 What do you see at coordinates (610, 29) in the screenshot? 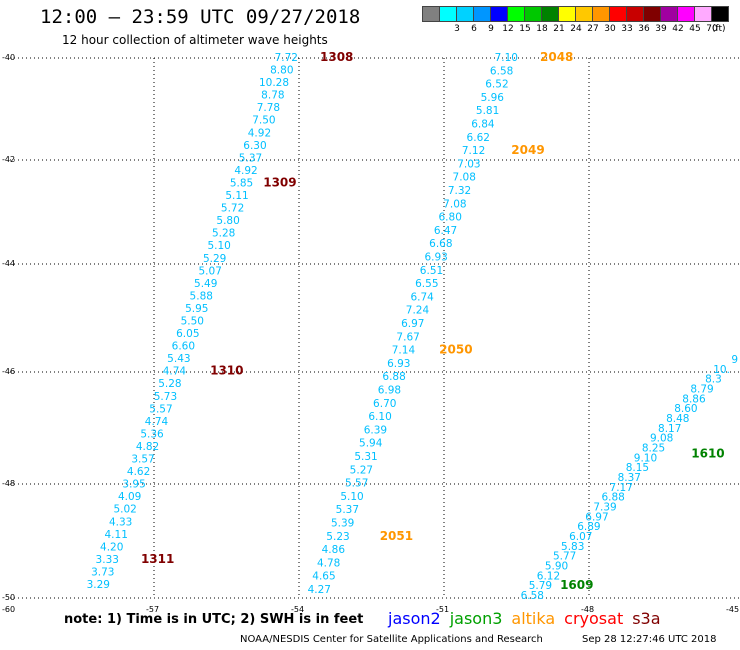
I see `legend-level-label: 30` at bounding box center [610, 29].